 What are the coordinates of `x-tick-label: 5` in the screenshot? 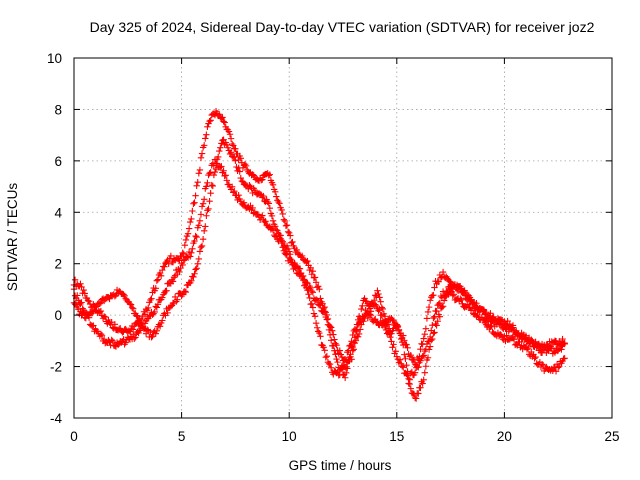 It's located at (182, 436).